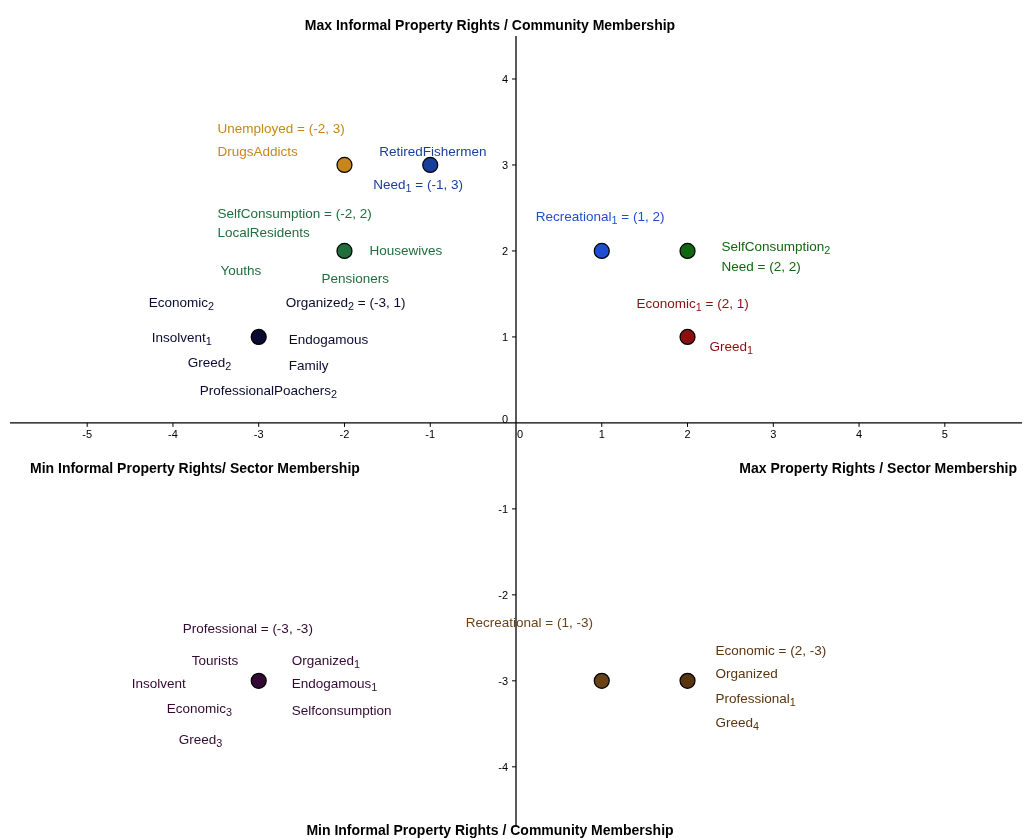 Image resolution: width=1025 pixels, height=839 pixels. I want to click on x-tick-label: -1, so click(430, 433).